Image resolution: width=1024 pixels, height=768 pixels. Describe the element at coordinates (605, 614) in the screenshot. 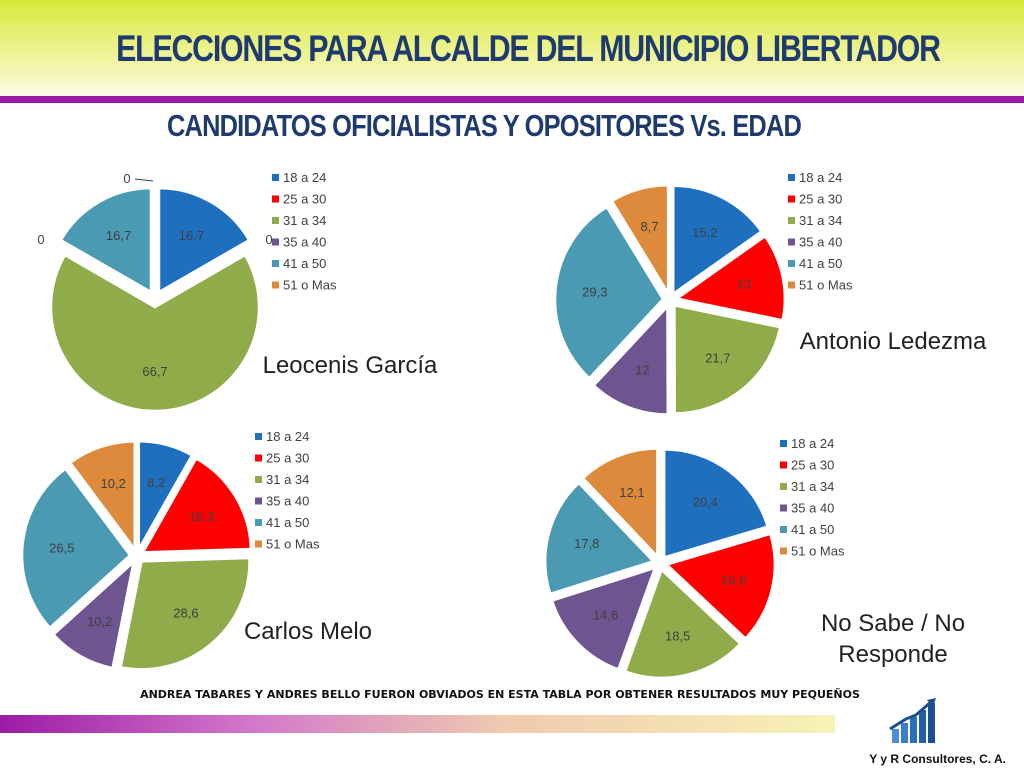

I see `slice-value-label: 14,6` at that location.